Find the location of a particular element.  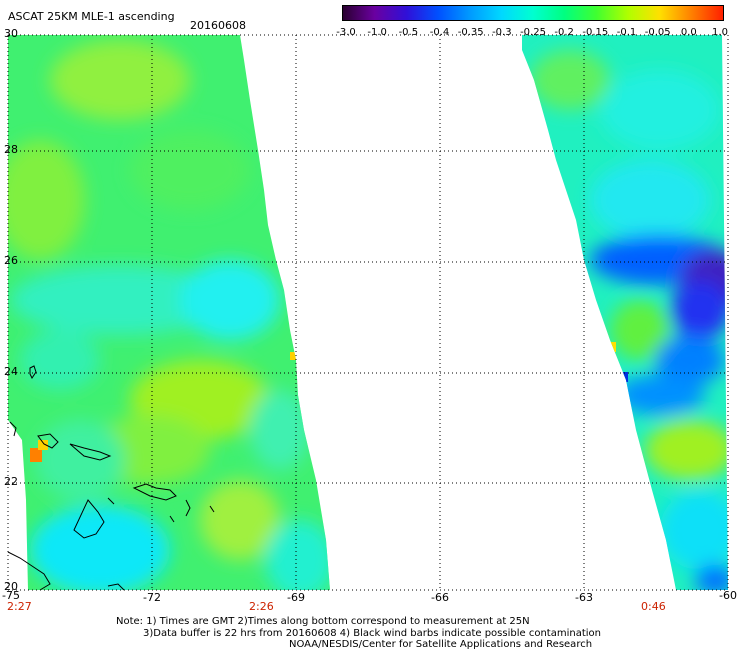

y-label-30: 30 is located at coordinates (11, 33).